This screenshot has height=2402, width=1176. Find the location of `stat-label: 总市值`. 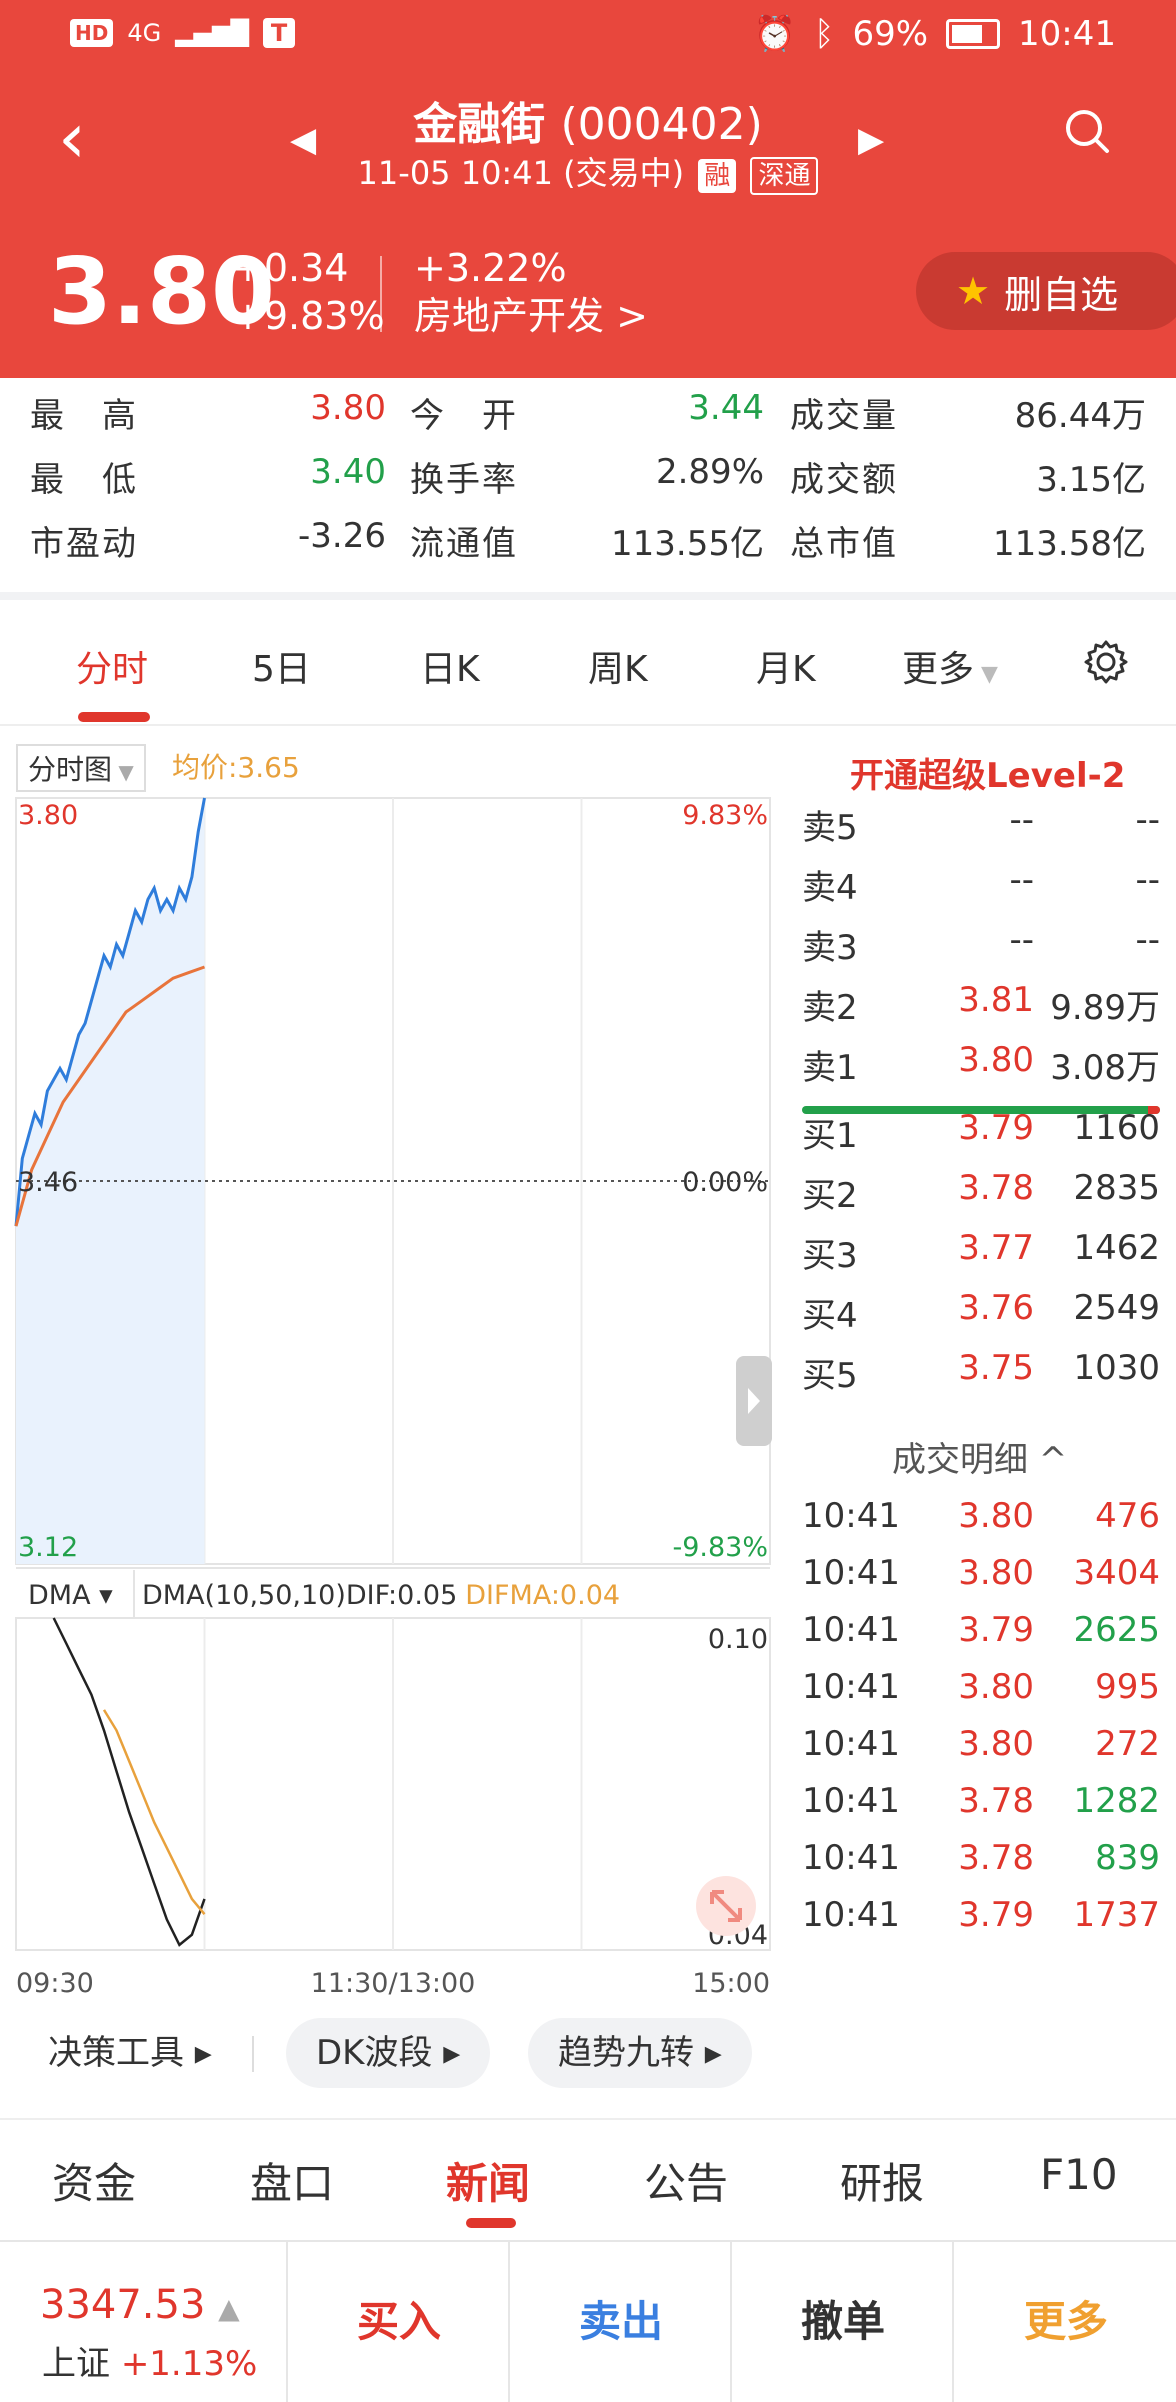

stat-label: 总市值 is located at coordinates (844, 544).